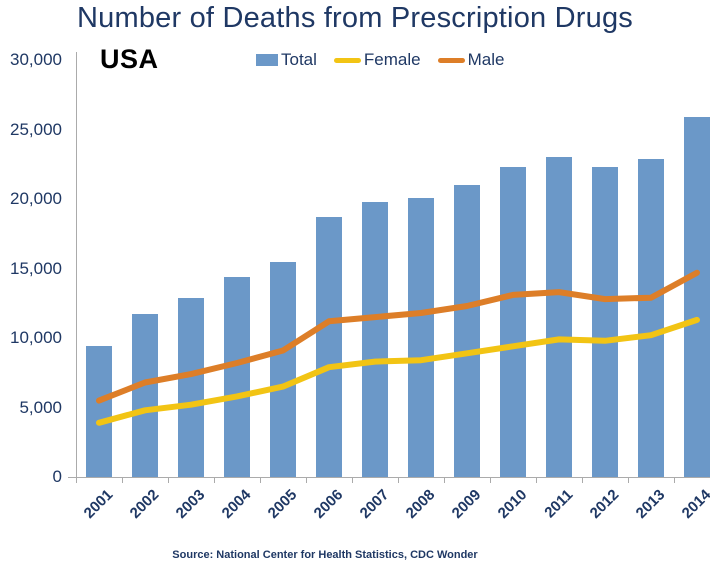  What do you see at coordinates (36, 59) in the screenshot?
I see `y-tick-label: 30,000` at bounding box center [36, 59].